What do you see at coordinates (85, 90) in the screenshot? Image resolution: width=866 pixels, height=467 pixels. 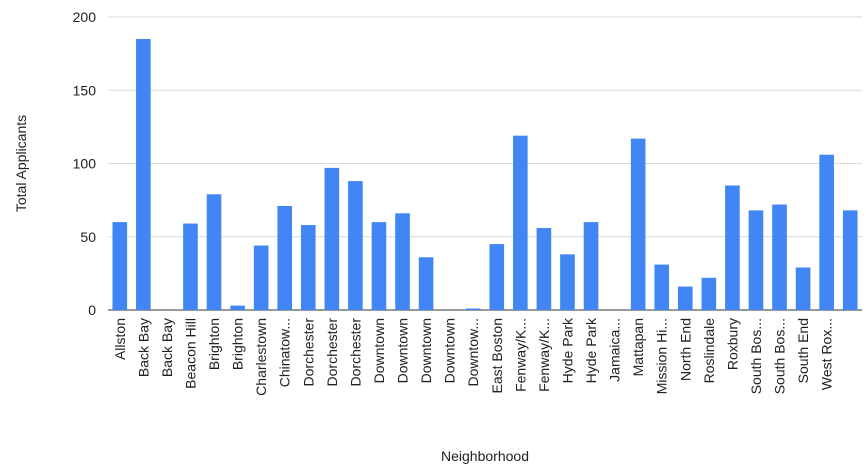 I see `y-tick-label: 150` at bounding box center [85, 90].